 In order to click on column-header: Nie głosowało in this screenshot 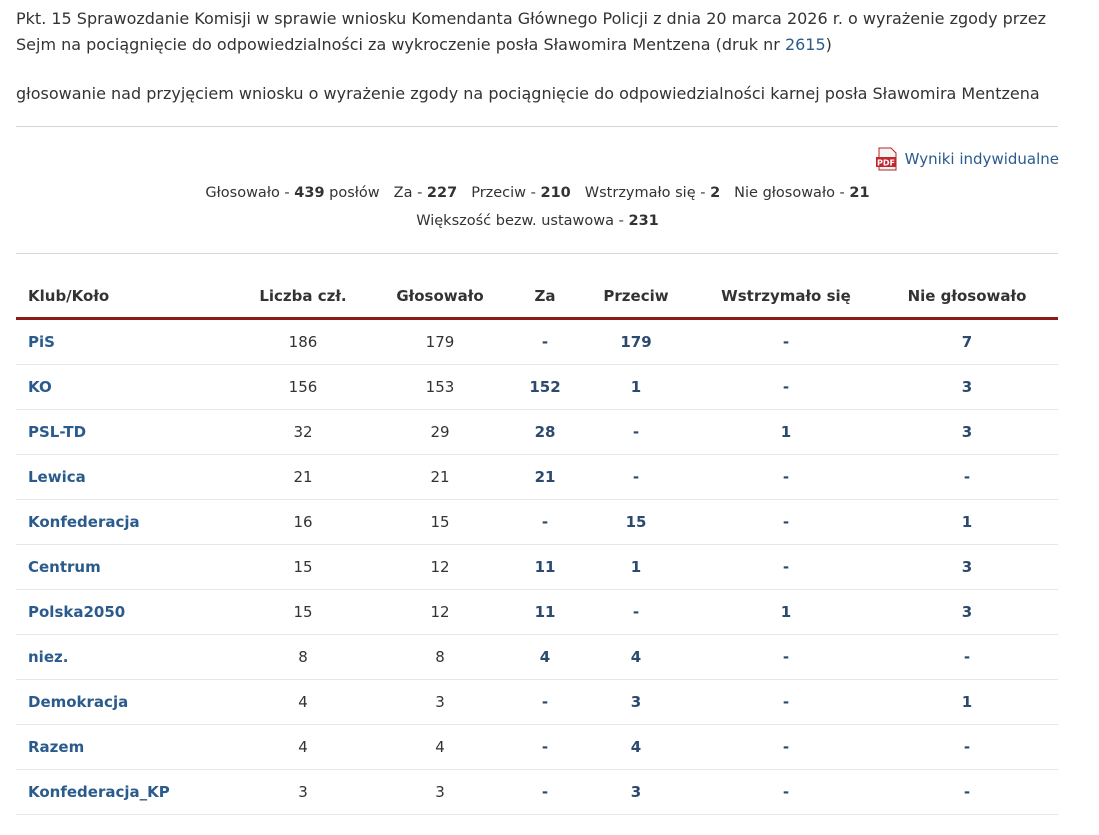, I will do `click(967, 297)`.